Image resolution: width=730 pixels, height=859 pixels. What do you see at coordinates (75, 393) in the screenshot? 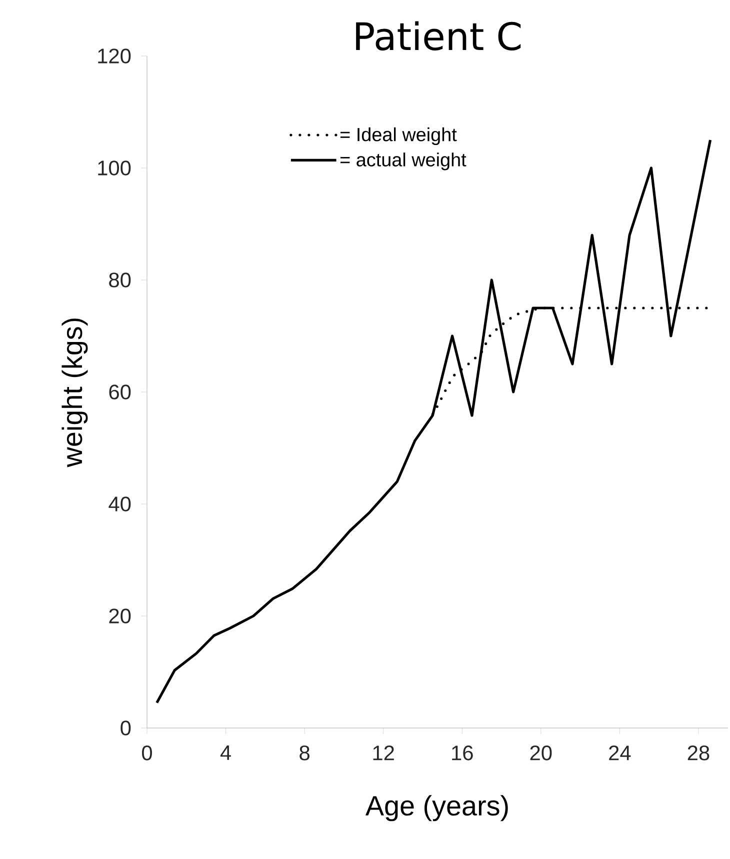
I see `y-axis-title: weight (kgs)` at bounding box center [75, 393].